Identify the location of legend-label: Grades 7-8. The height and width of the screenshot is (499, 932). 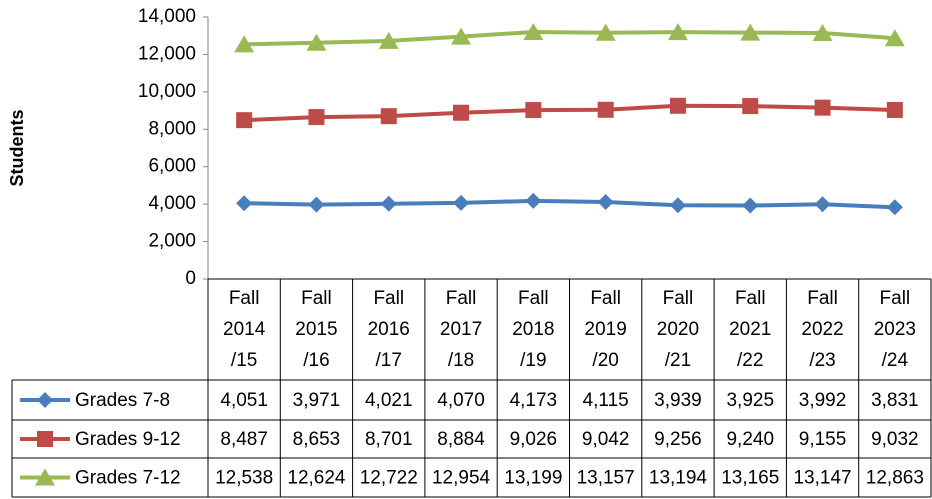
(122, 400).